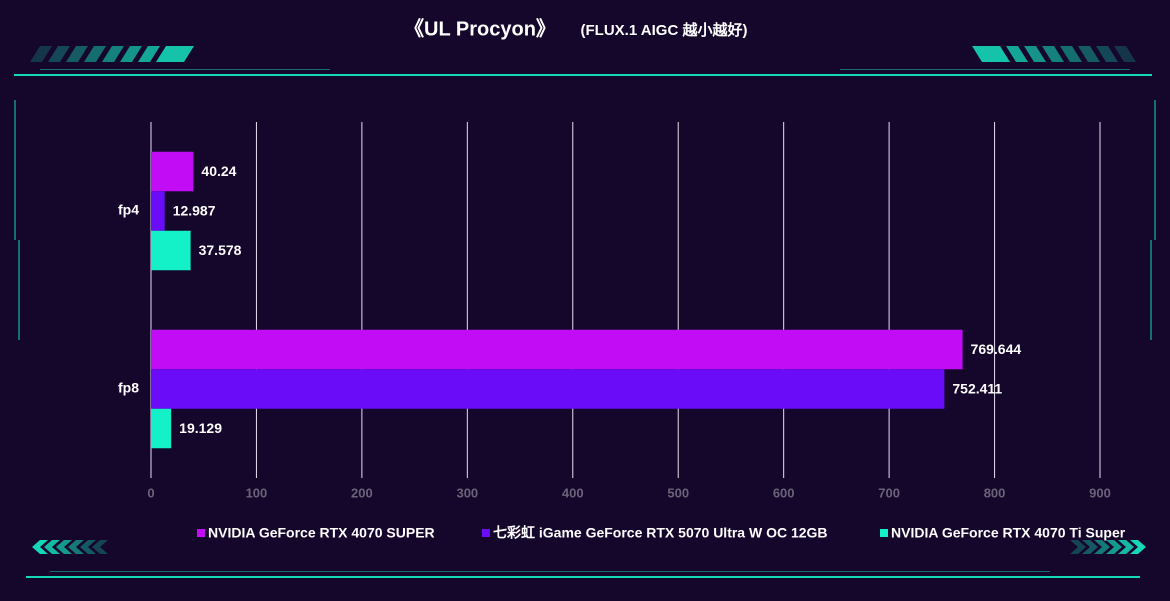 This screenshot has height=601, width=1170. Describe the element at coordinates (995, 492) in the screenshot. I see `x-tick-label: 800` at that location.